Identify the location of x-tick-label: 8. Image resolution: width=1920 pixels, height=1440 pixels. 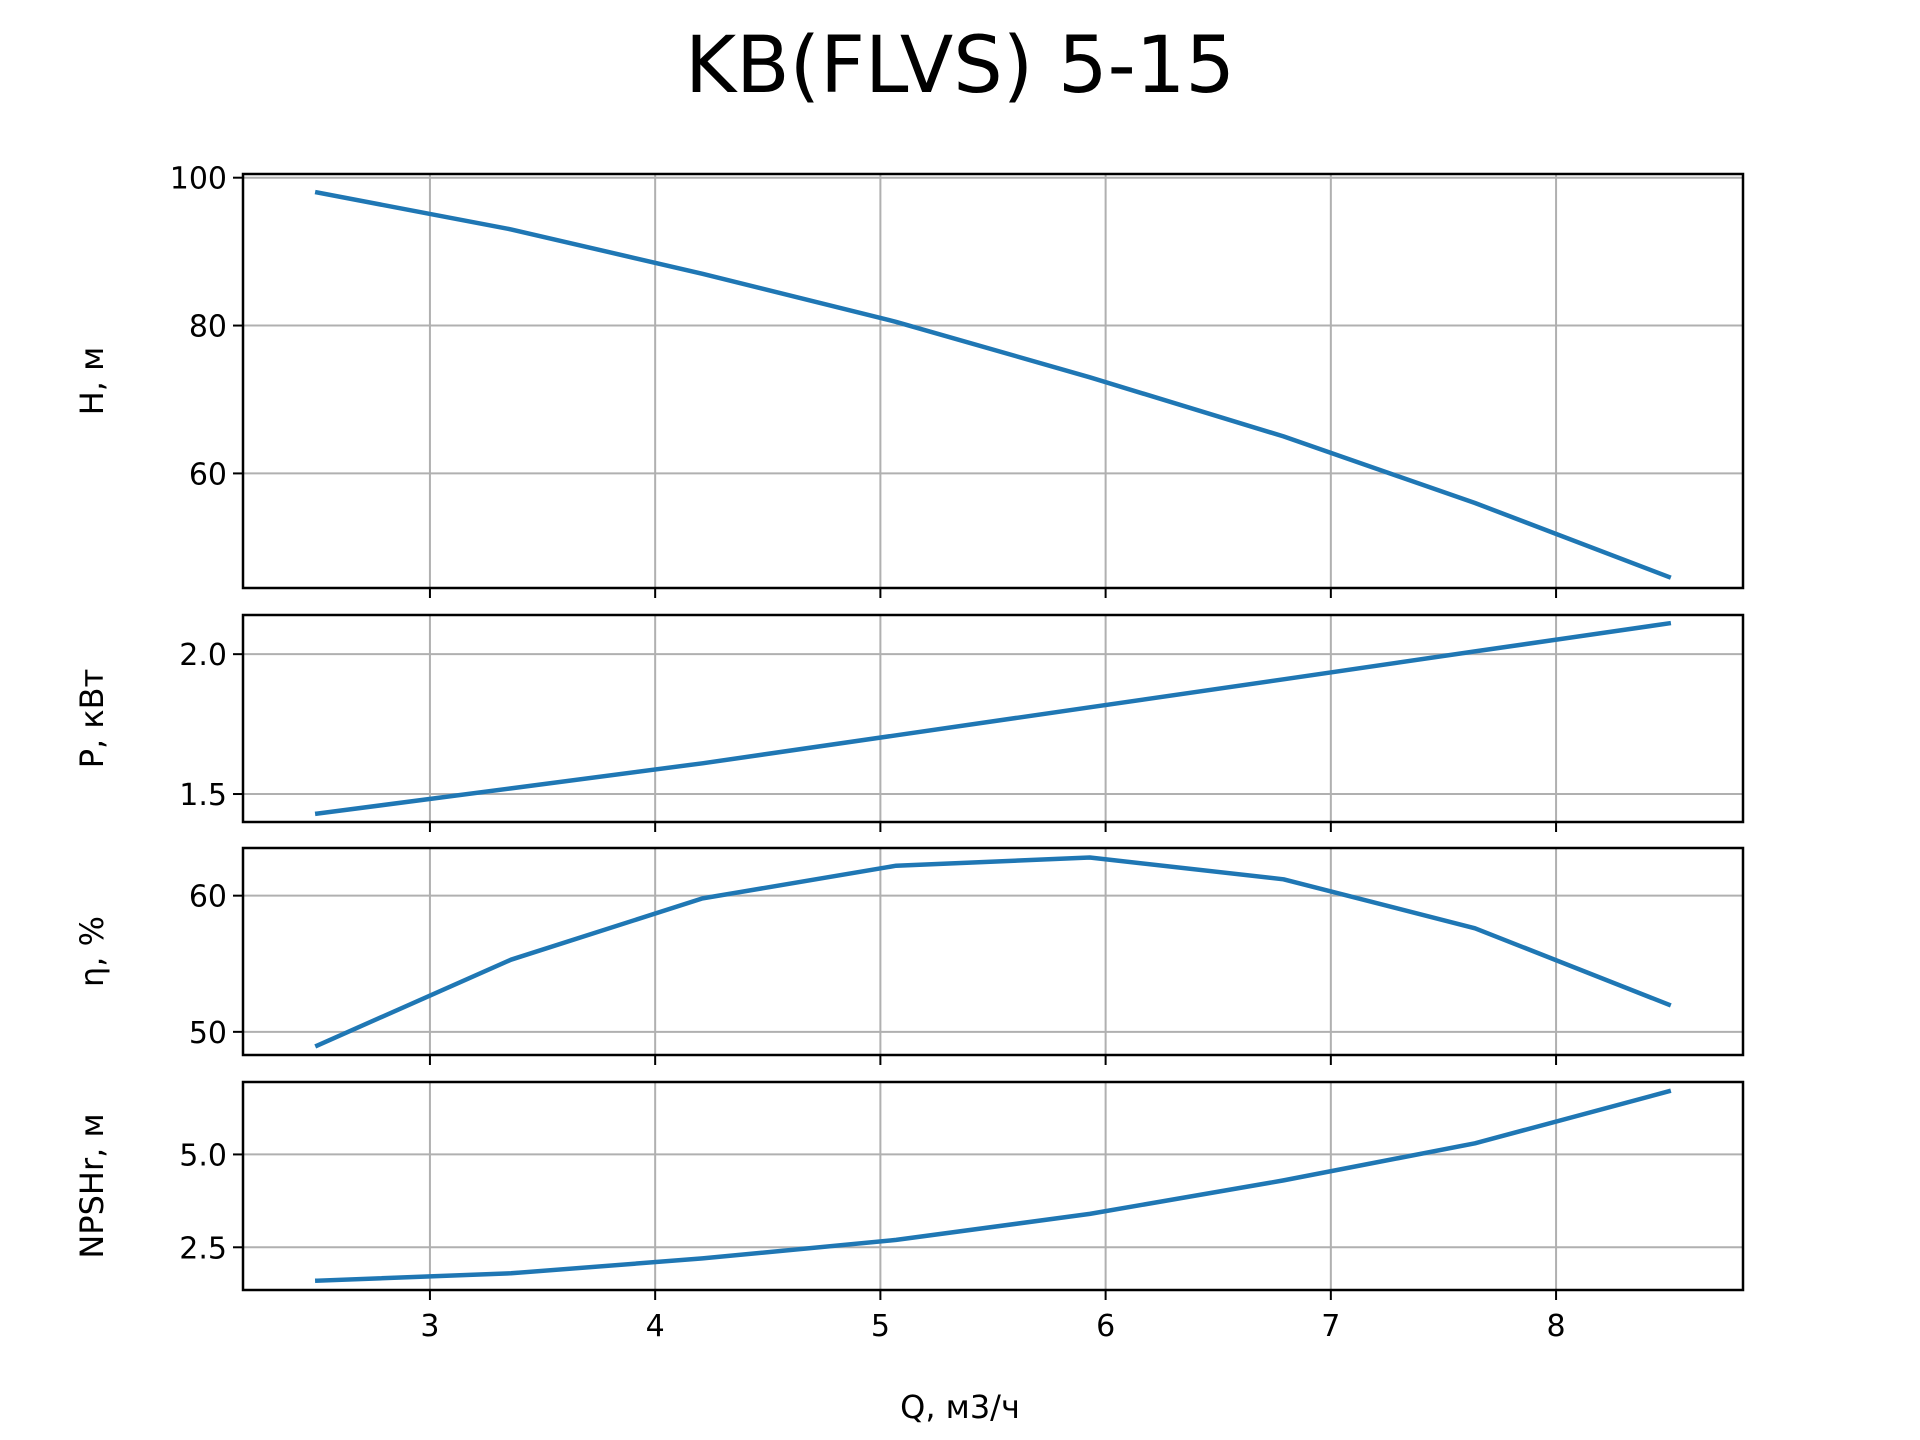
(1556, 1326).